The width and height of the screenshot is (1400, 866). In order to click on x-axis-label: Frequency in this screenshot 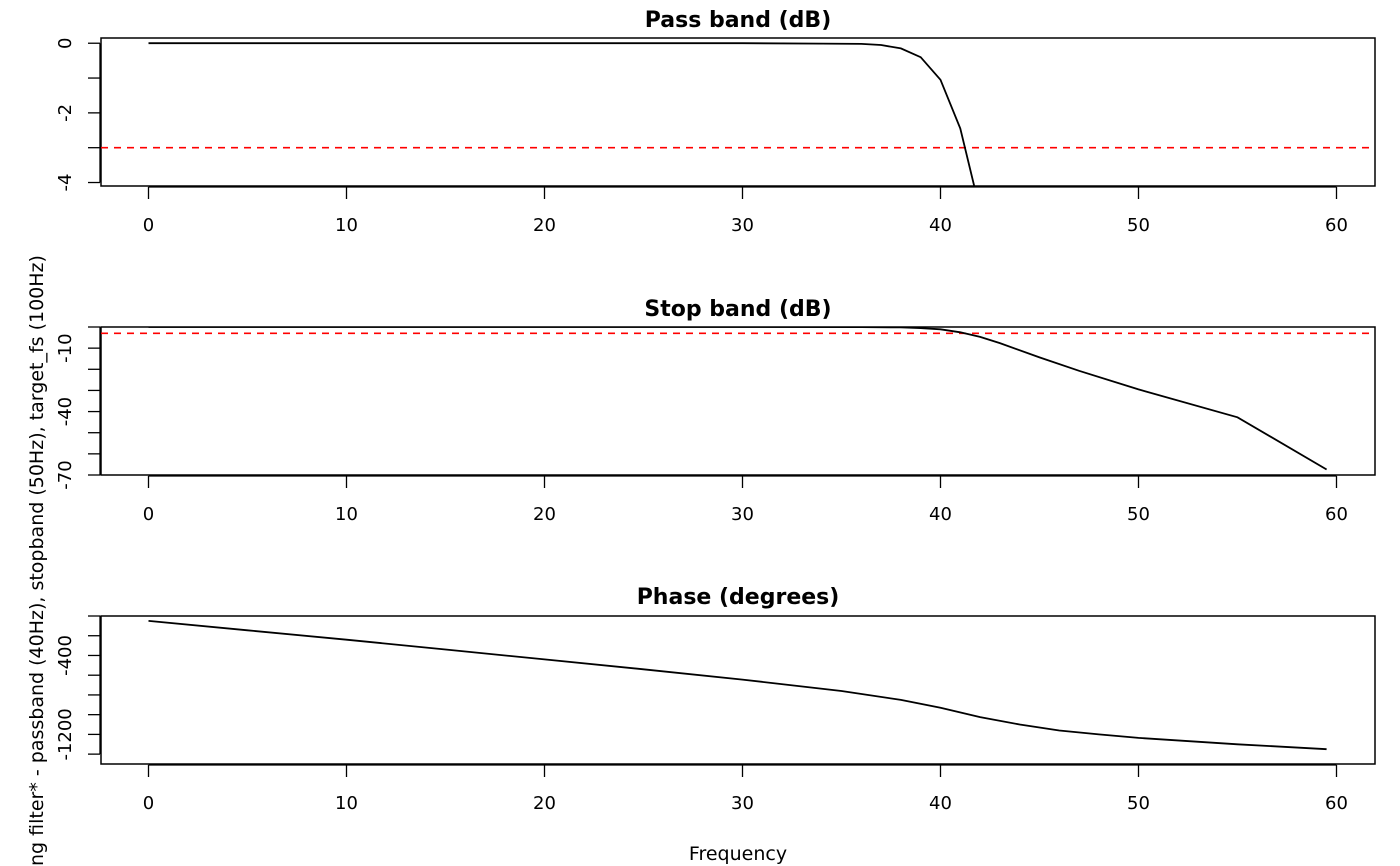, I will do `click(738, 854)`.